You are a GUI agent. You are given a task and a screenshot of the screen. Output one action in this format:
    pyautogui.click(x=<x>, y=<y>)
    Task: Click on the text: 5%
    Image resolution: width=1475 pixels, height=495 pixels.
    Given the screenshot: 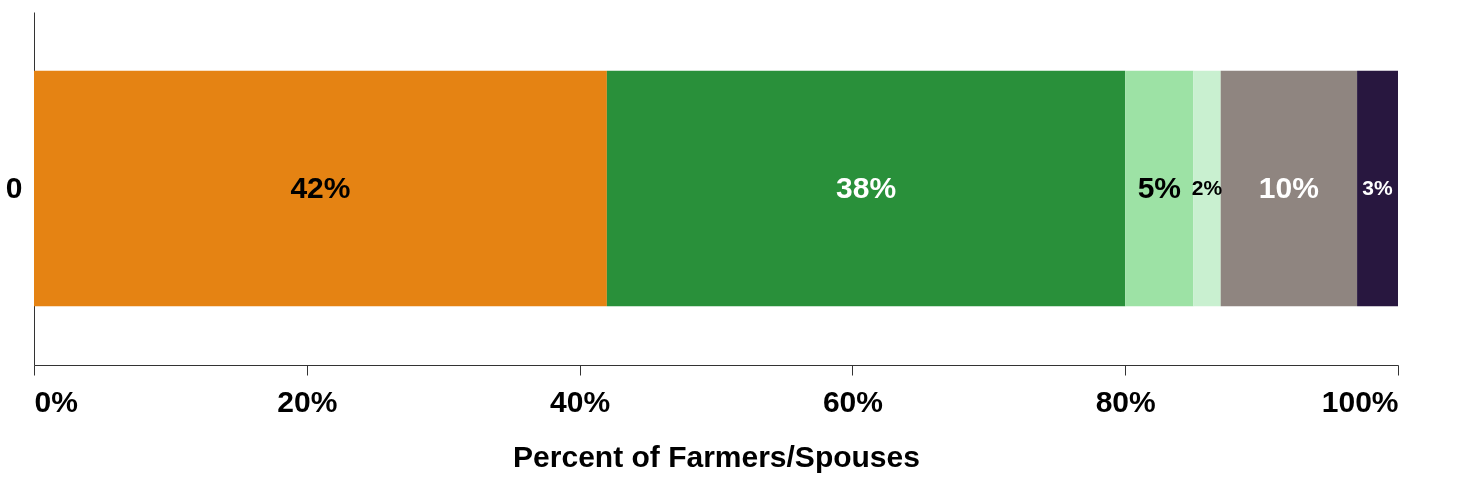 What is the action you would take?
    pyautogui.click(x=1159, y=187)
    